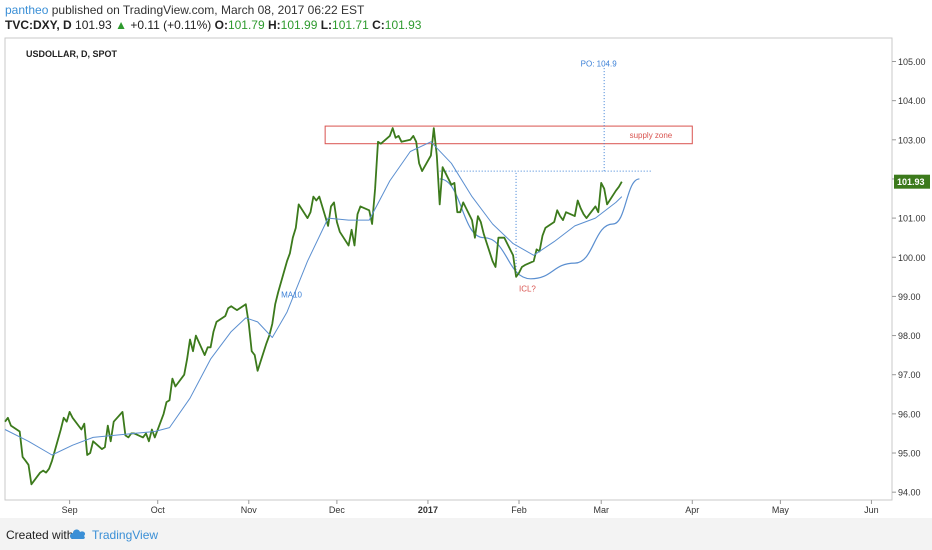 This screenshot has height=550, width=932. Describe the element at coordinates (337, 510) in the screenshot. I see `x-tick-label: Dec` at that location.